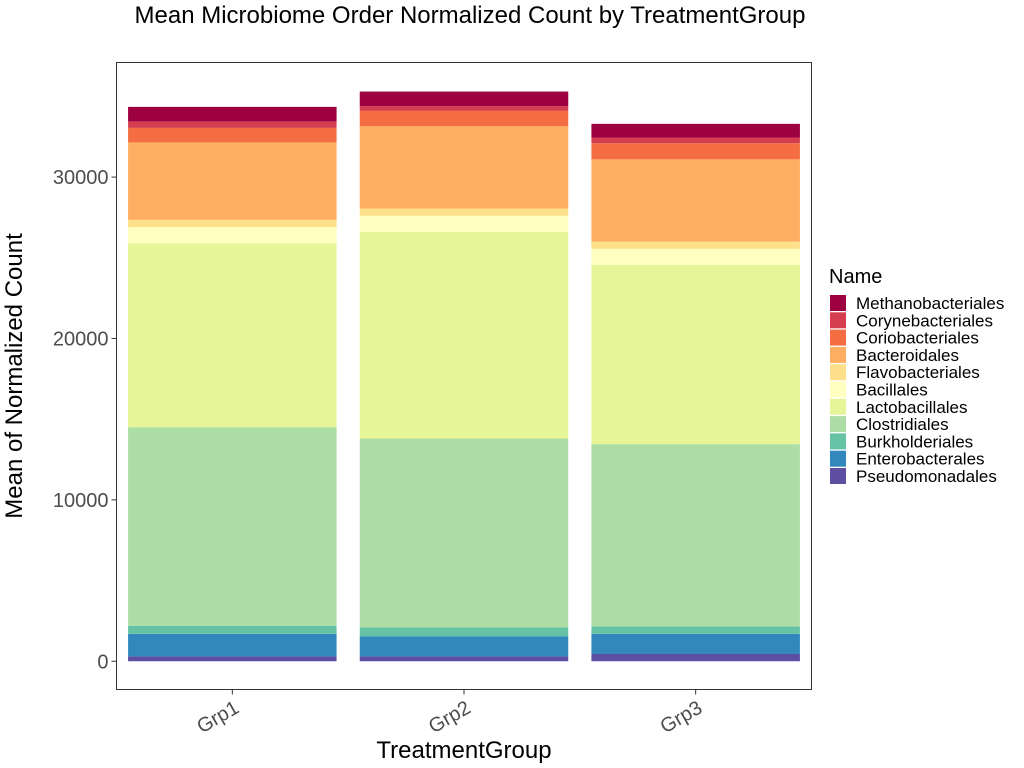 The height and width of the screenshot is (768, 1024). What do you see at coordinates (14, 376) in the screenshot?
I see `y-axis-title: Mean of Normalized Count` at bounding box center [14, 376].